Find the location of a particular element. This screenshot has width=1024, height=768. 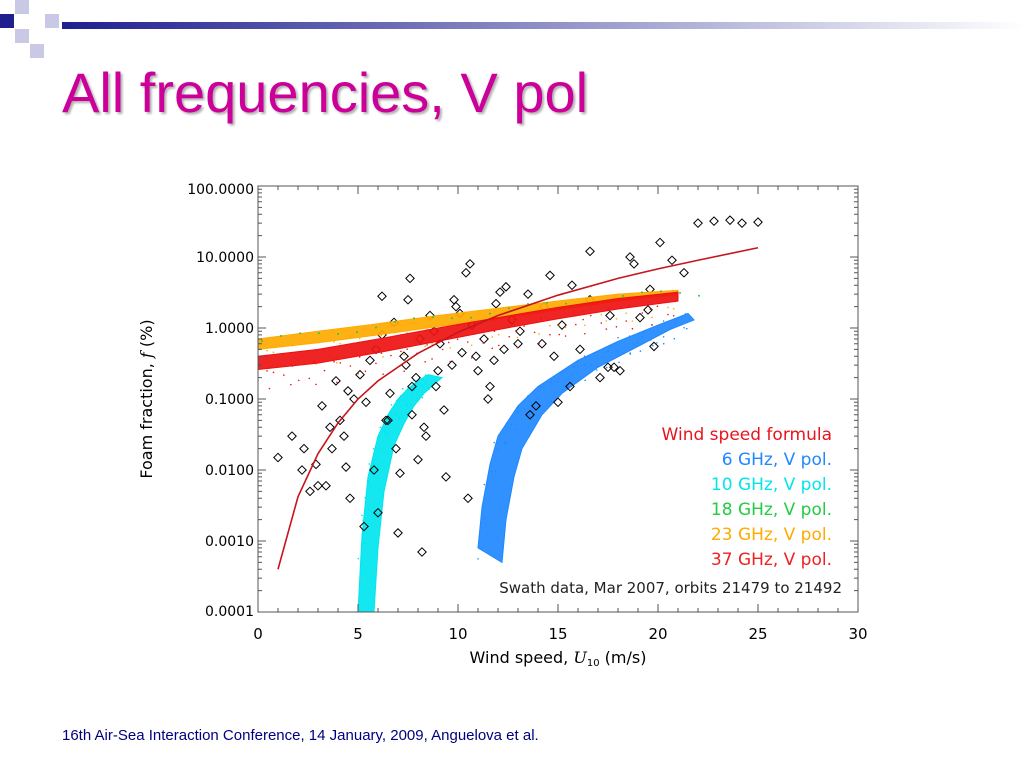

ghz10-series is located at coordinates (400, 493).